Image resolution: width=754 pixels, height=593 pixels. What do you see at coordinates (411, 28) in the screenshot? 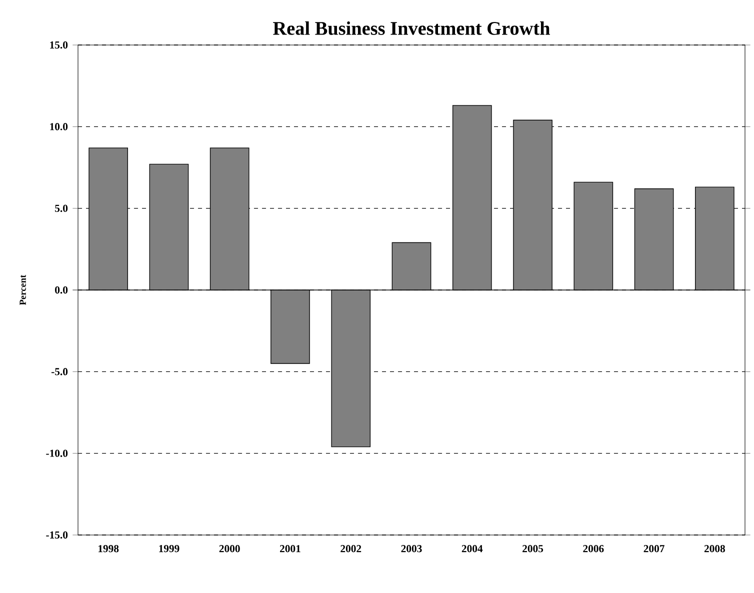
I see `chart-title: Real Business Investment Growth` at bounding box center [411, 28].